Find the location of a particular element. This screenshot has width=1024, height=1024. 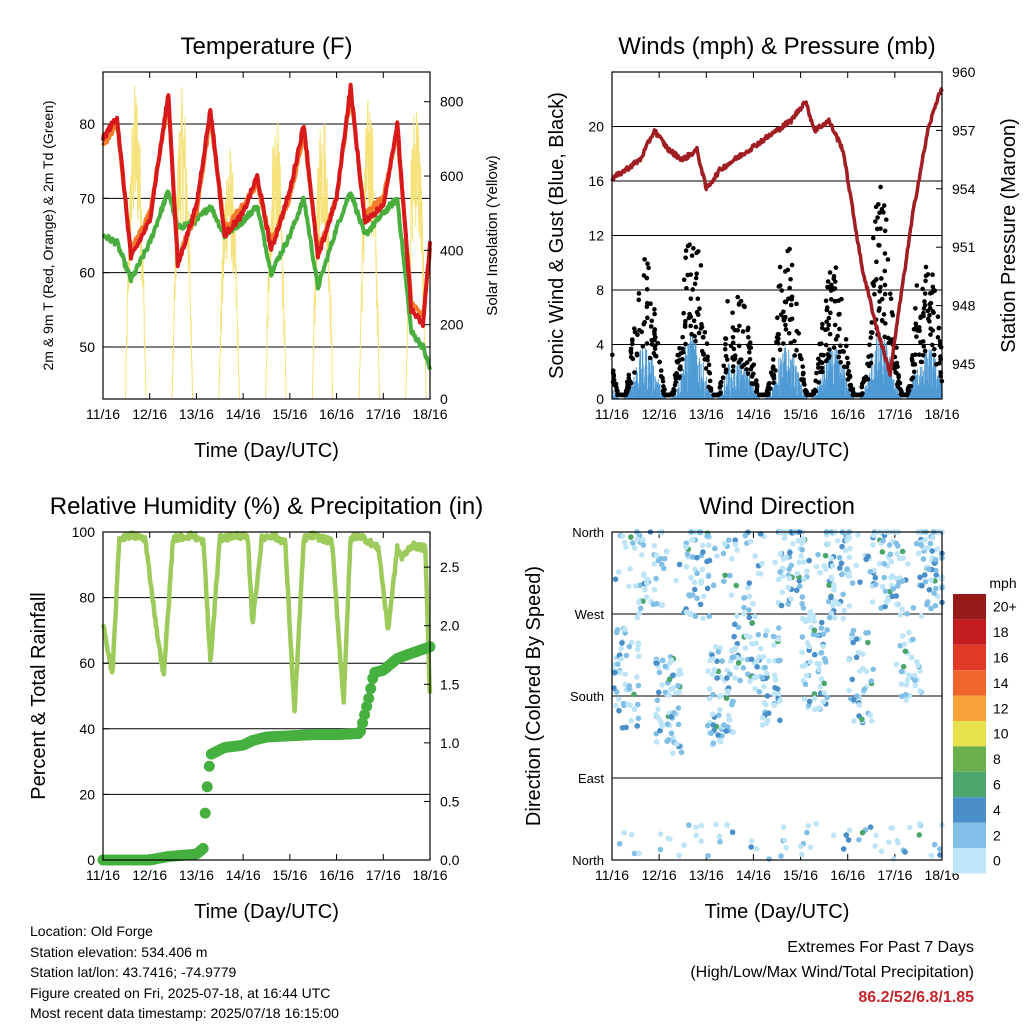

y-right-tick-label: 800 is located at coordinates (452, 102).